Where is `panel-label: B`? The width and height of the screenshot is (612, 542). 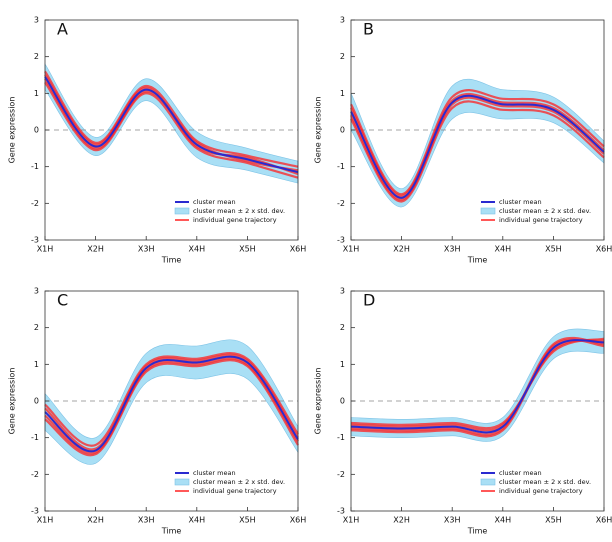
panel-label: B is located at coordinates (368, 29).